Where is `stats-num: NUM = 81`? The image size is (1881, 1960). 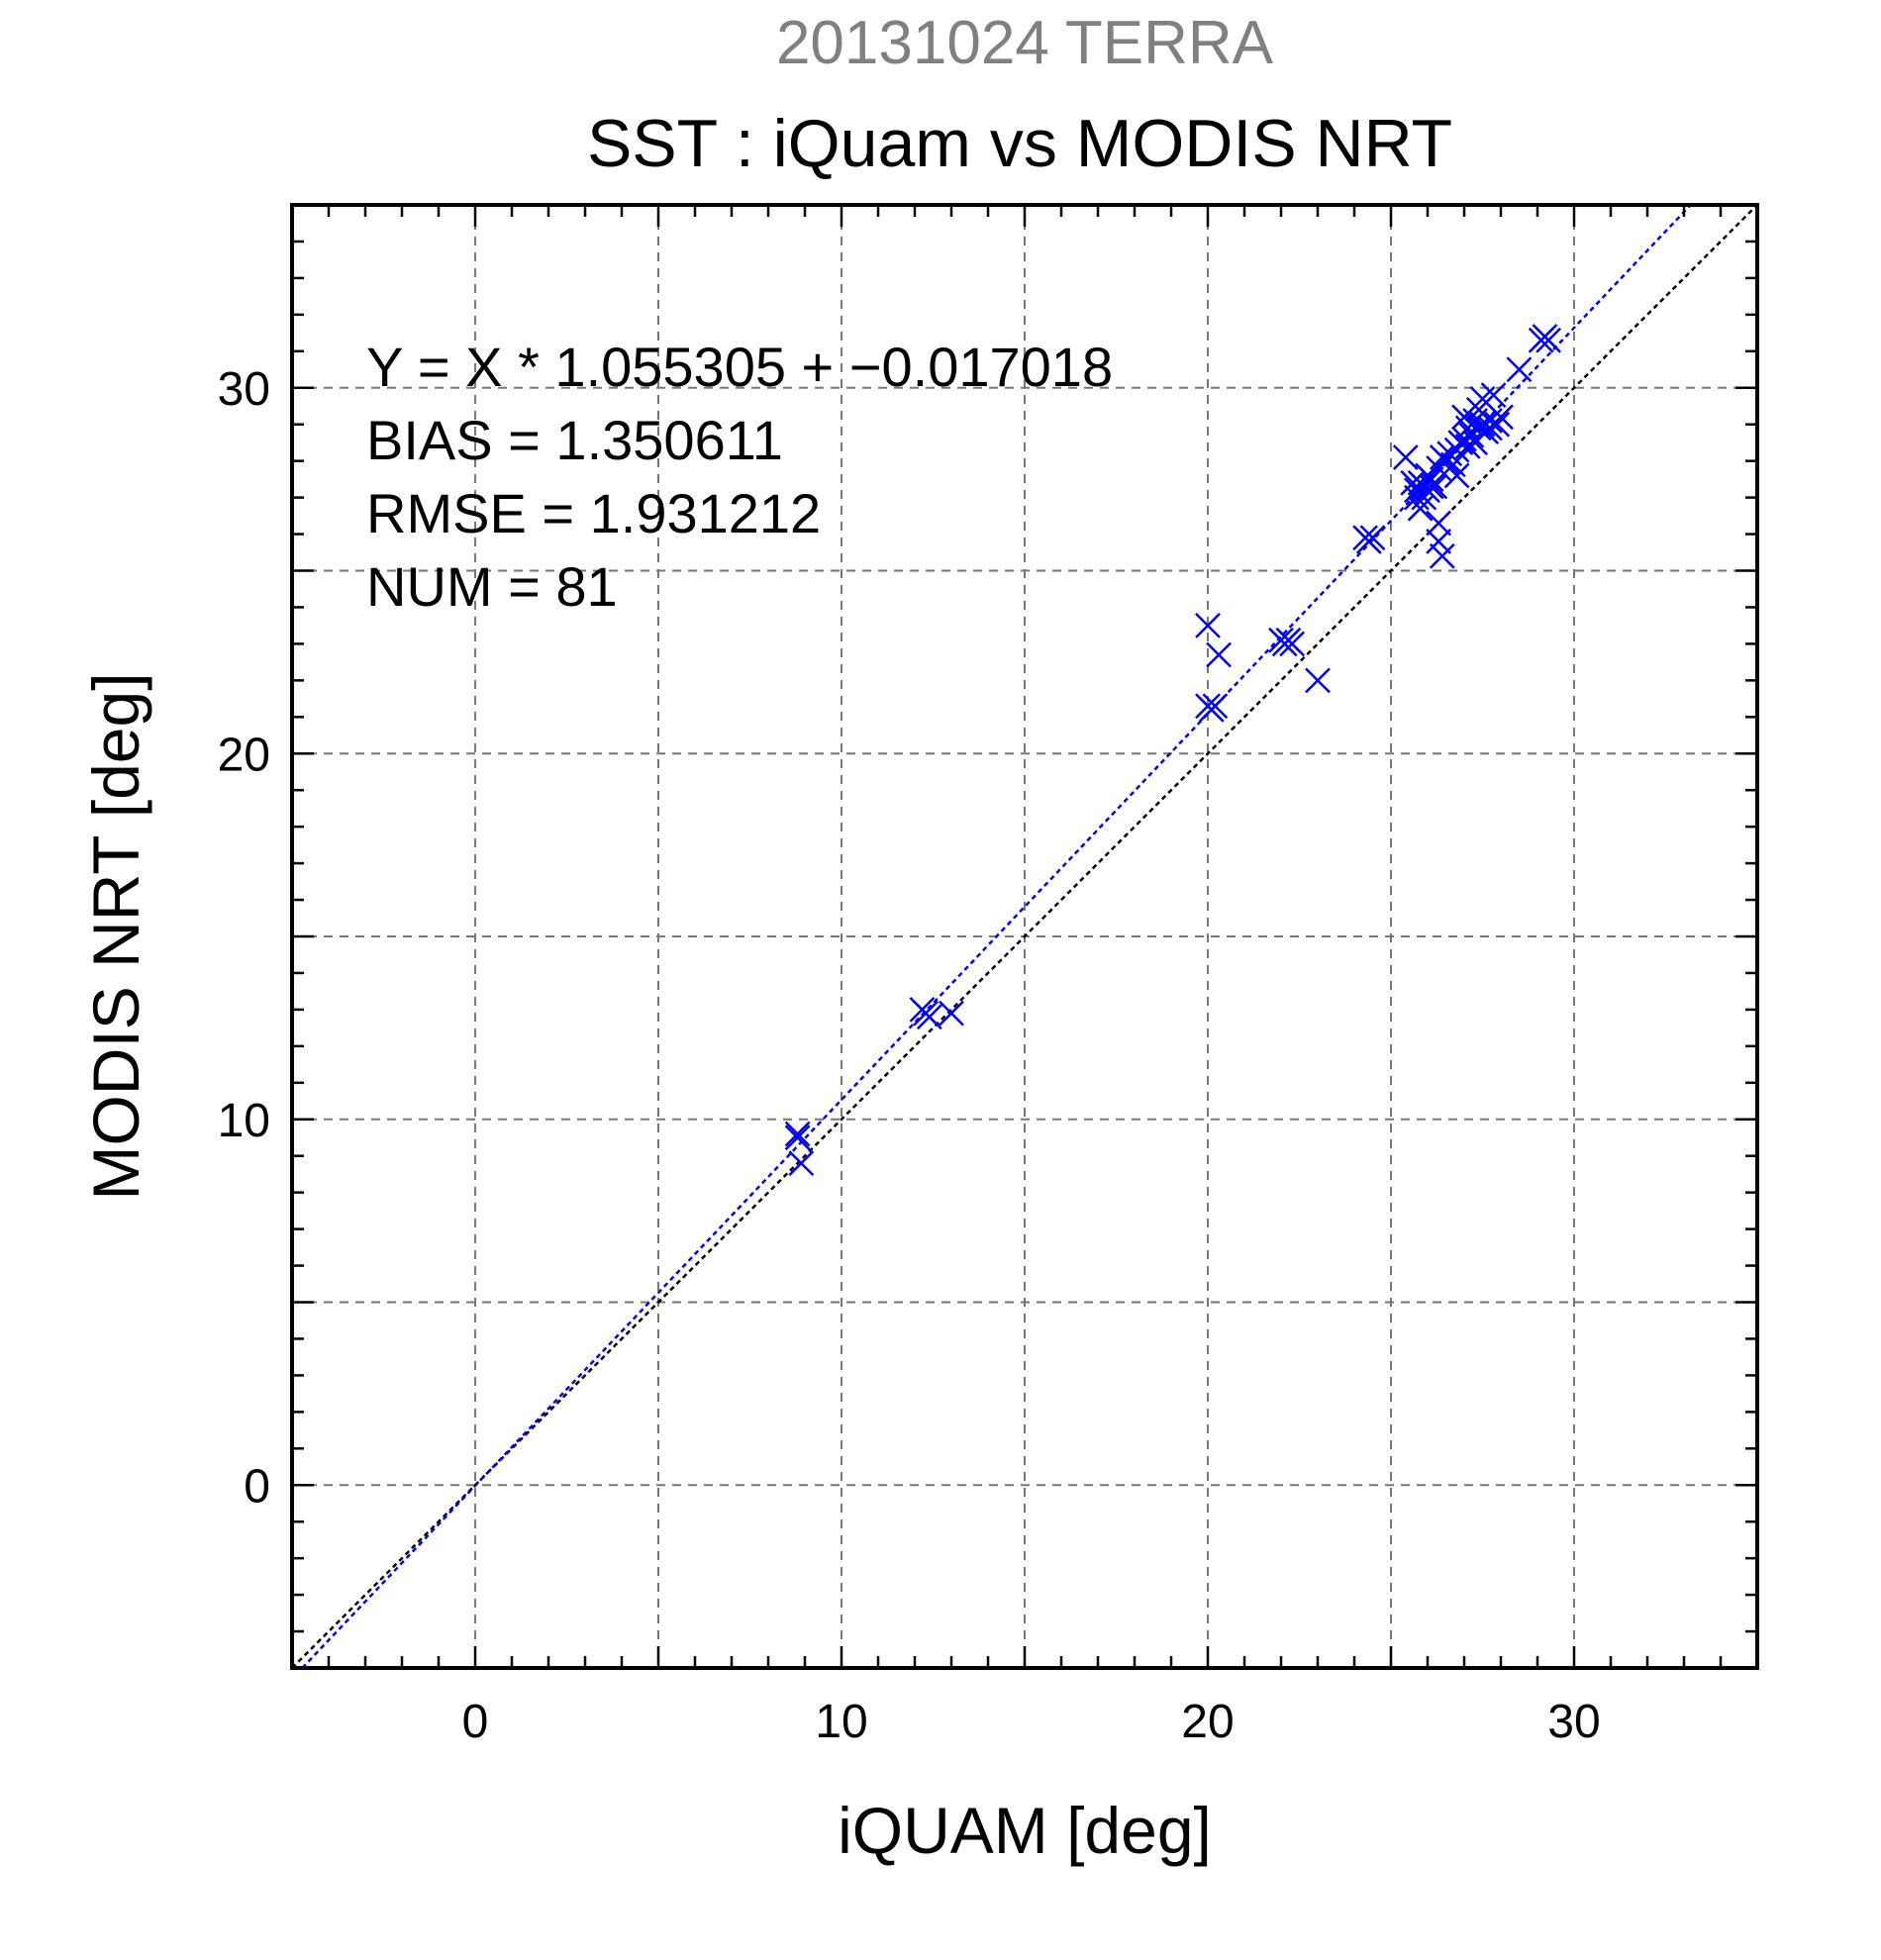
stats-num: NUM = 81 is located at coordinates (492, 586).